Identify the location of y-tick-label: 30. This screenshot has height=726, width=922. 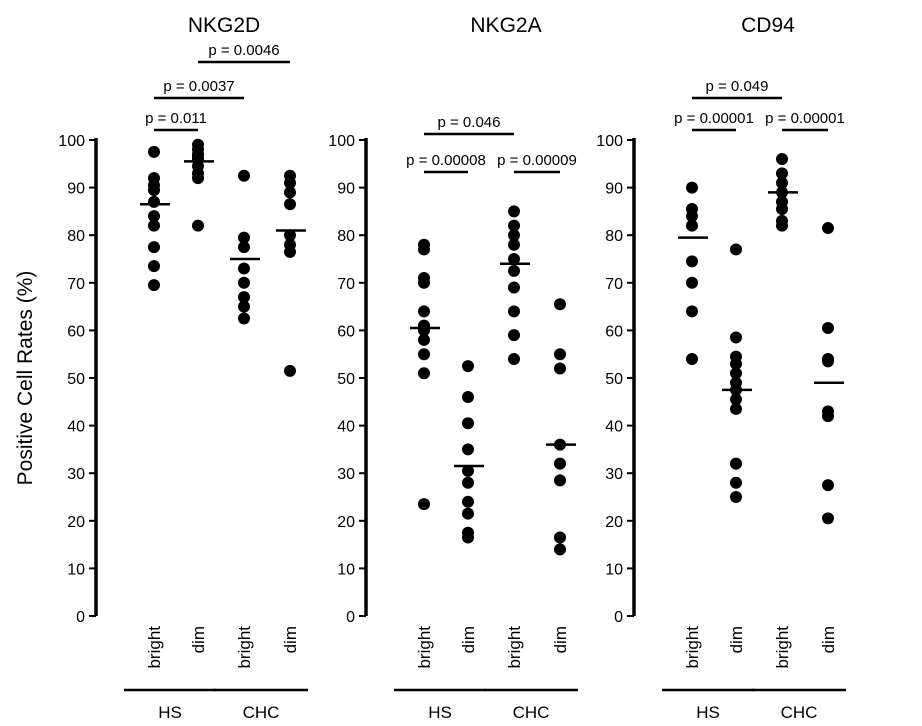
(76, 474).